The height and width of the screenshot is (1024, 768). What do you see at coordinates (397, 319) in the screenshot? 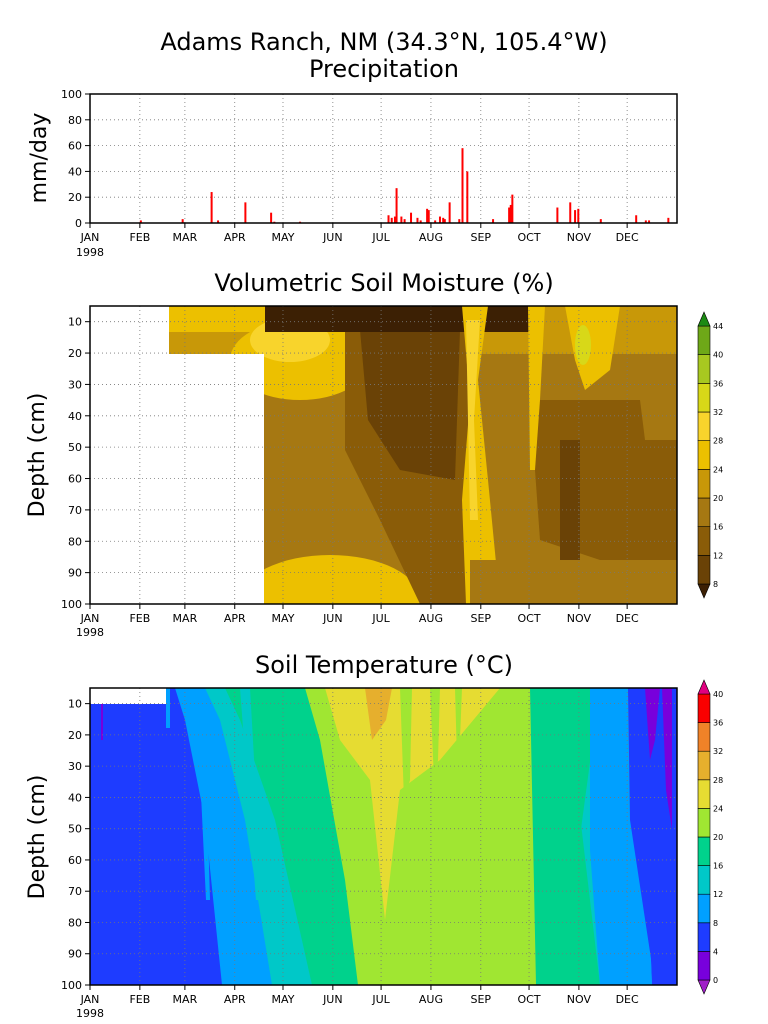
I see `sm-dry-top` at bounding box center [397, 319].